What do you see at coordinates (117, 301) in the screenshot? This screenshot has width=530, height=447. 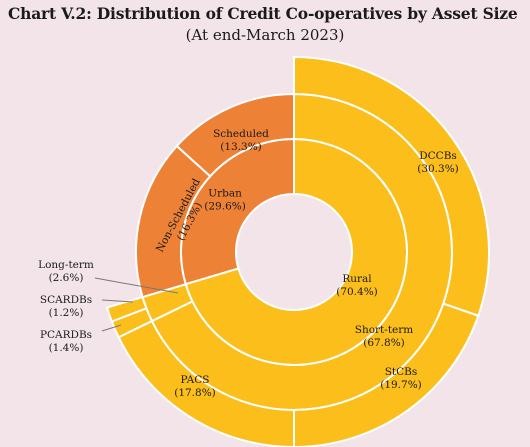 I see `leader-scardbs` at bounding box center [117, 301].